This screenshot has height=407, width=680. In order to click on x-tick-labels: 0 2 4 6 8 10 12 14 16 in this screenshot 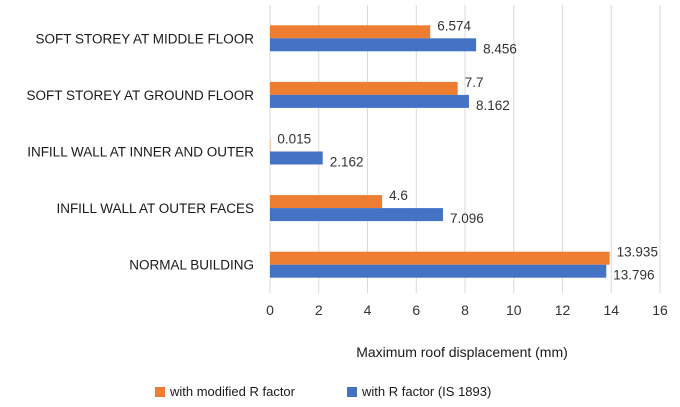, I will do `click(467, 310)`.